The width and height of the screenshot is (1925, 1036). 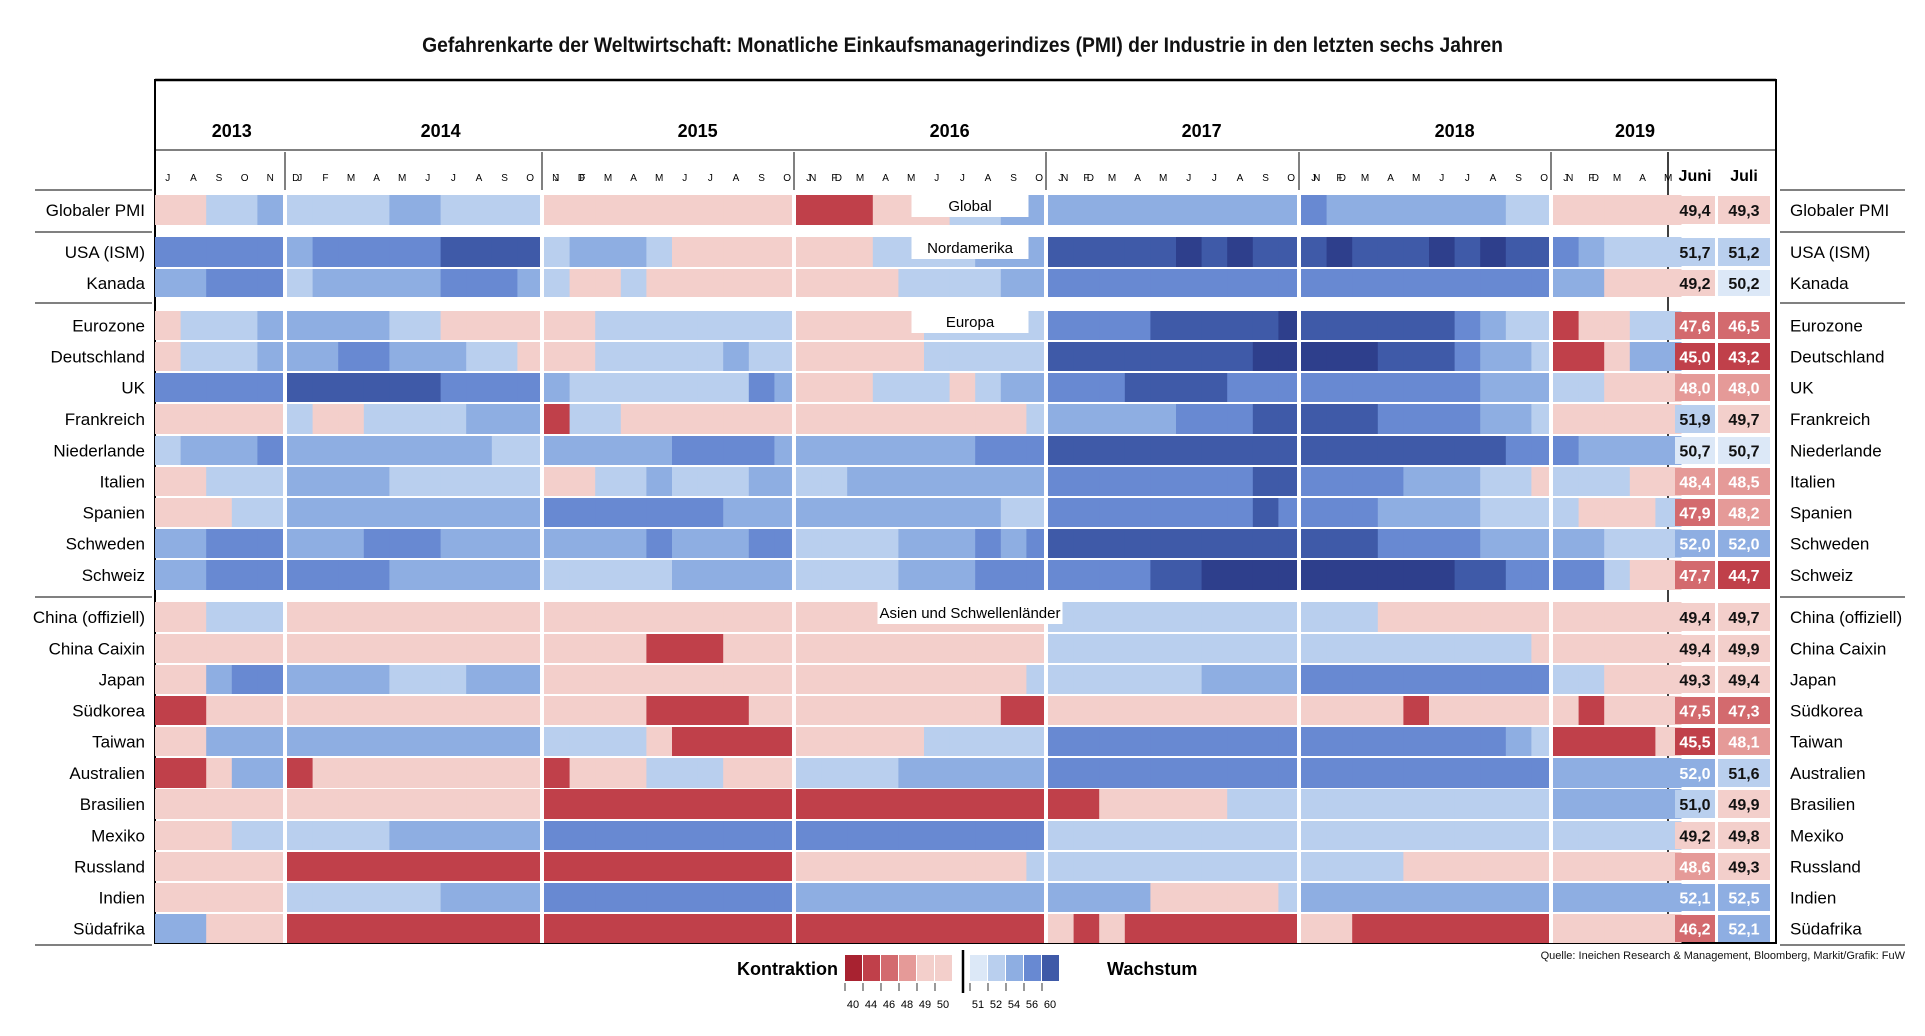 I want to click on row-label-left: Taiwan, so click(x=118, y=742).